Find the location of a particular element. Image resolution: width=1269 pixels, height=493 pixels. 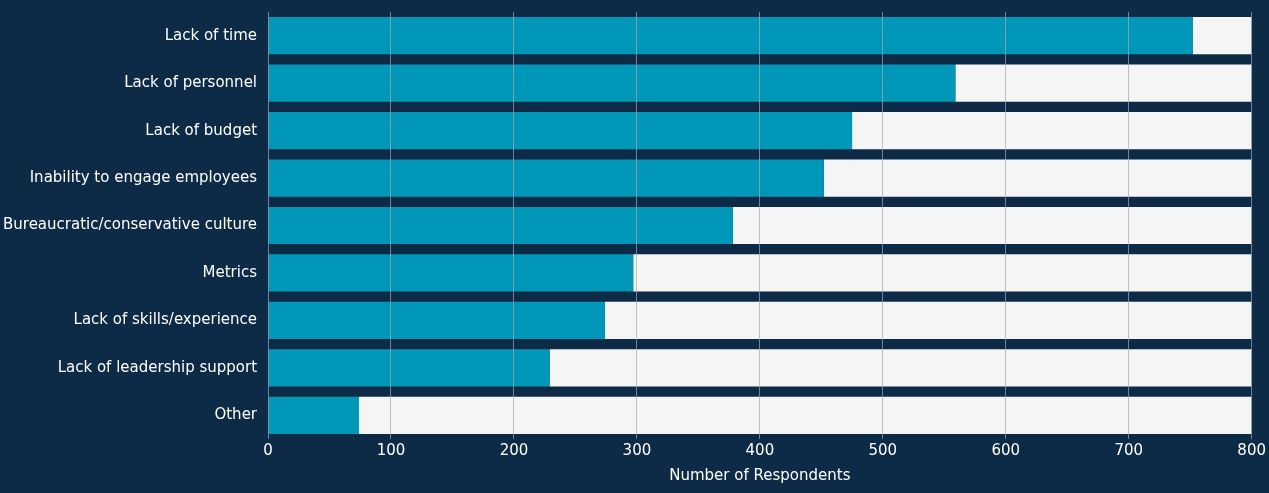

y-tick-label: Lack of time is located at coordinates (211, 34).